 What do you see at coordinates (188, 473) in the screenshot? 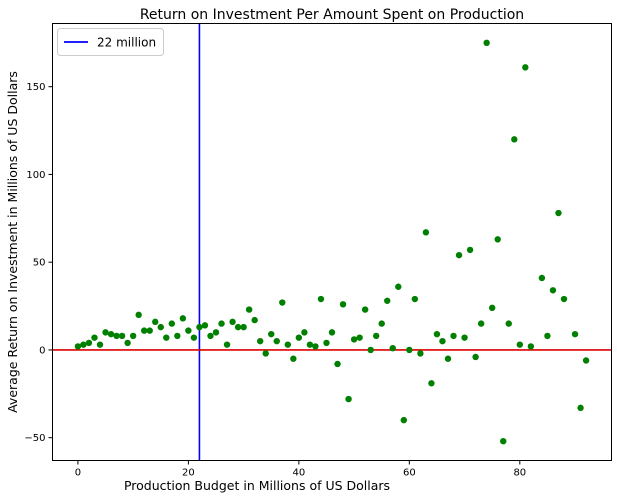
I see `x-tick-label: 20` at bounding box center [188, 473].